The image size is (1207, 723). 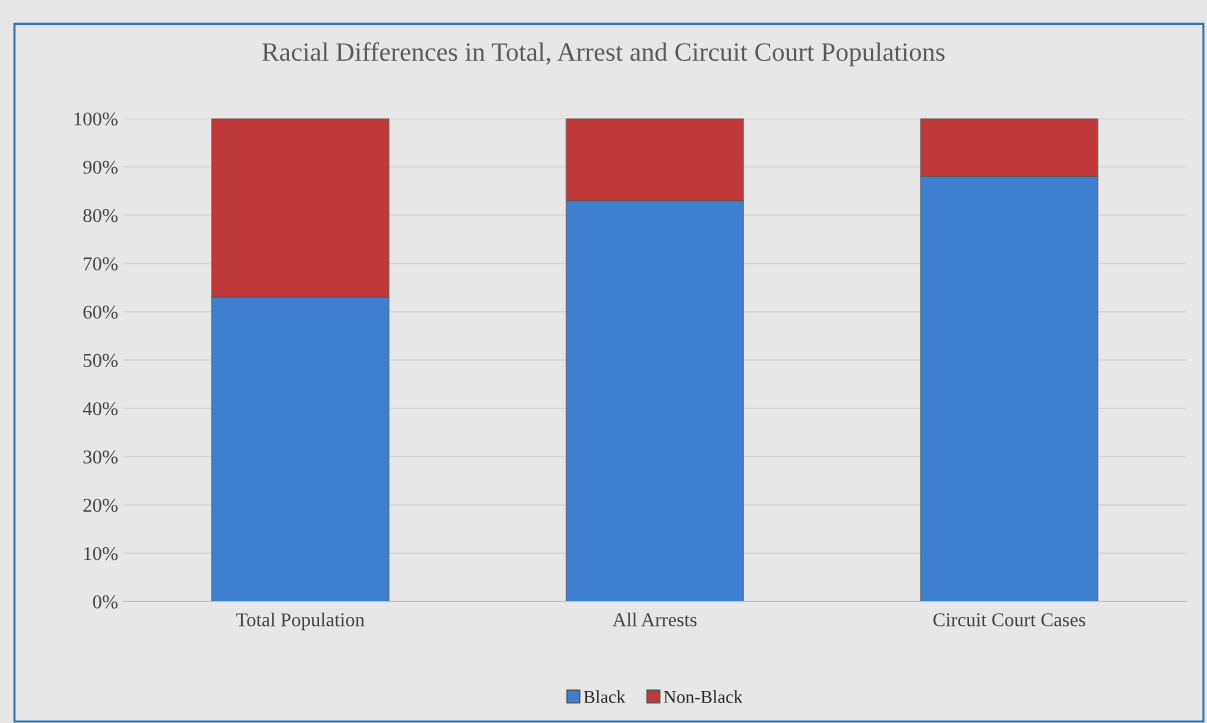 What do you see at coordinates (100, 457) in the screenshot?
I see `y-tick-label: 30%` at bounding box center [100, 457].